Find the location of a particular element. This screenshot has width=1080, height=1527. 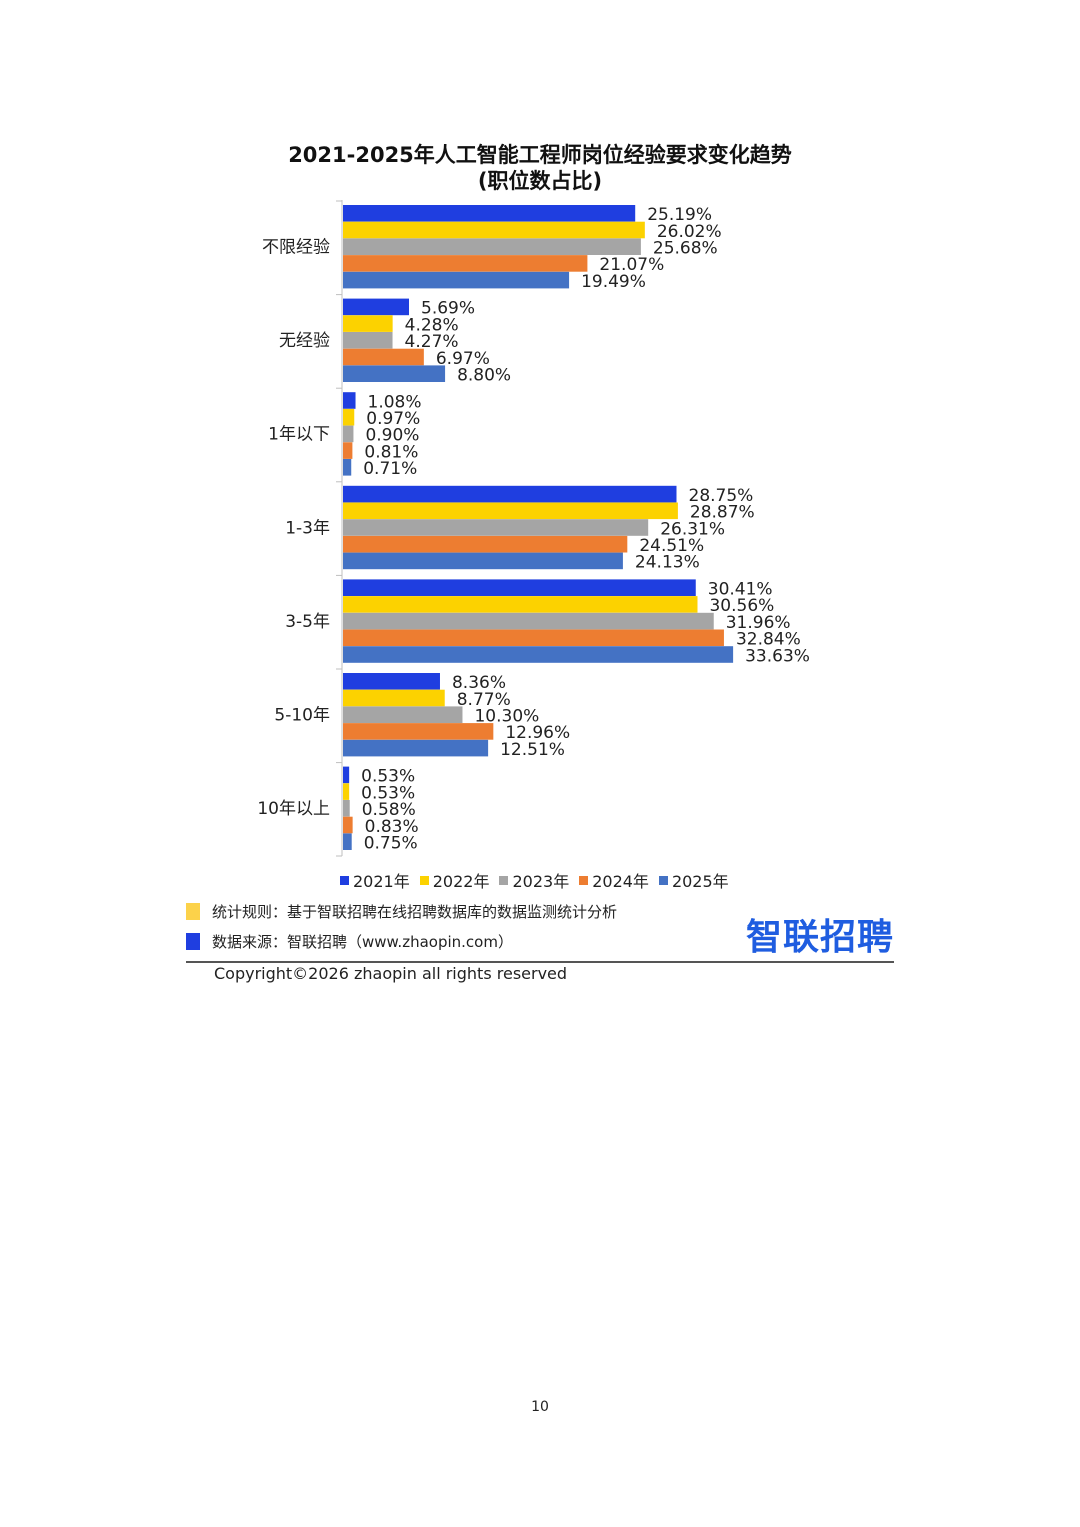

stat-rule-note: 统计规则：基于智联招聘在线招聘数据库的数据监测统计分析 is located at coordinates (401, 911).